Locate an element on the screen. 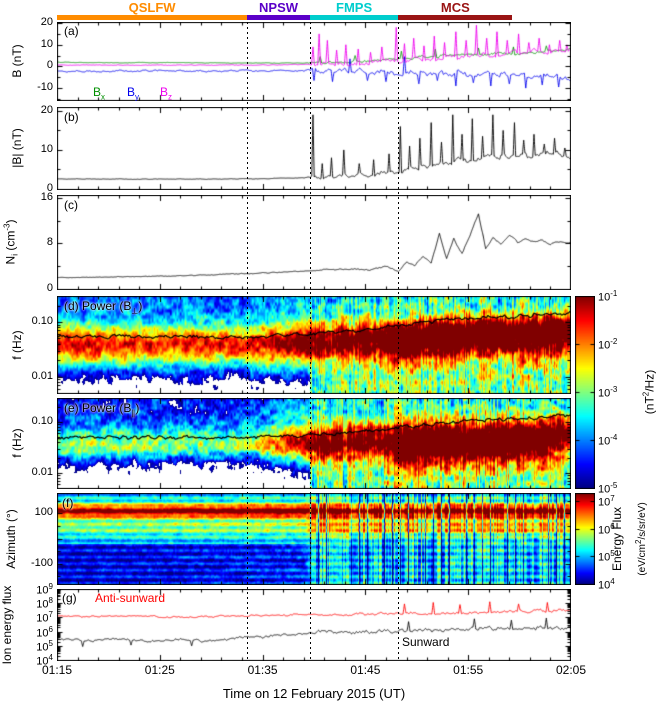  y-tick-label: -10 is located at coordinates (45, 87).